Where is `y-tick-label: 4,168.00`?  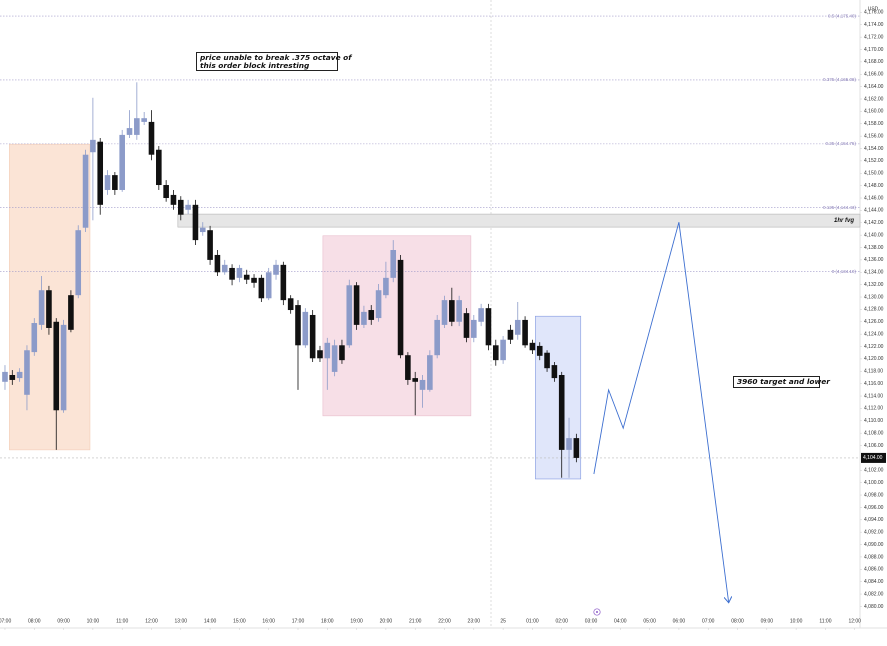 y-tick-label: 4,168.00 is located at coordinates (874, 62).